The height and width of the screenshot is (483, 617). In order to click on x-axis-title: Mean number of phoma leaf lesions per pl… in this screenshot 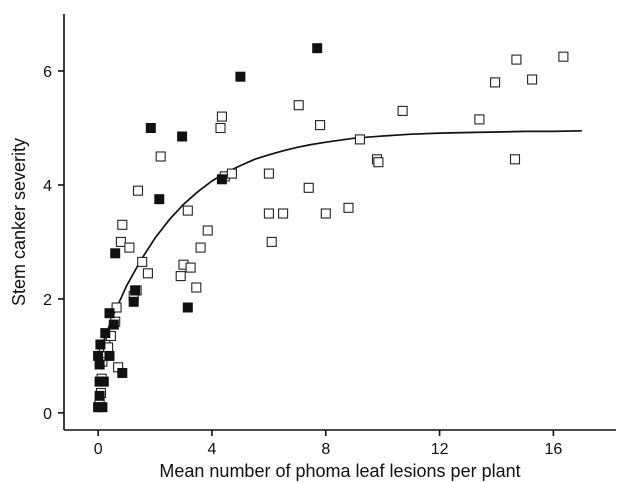, I will do `click(339, 471)`.